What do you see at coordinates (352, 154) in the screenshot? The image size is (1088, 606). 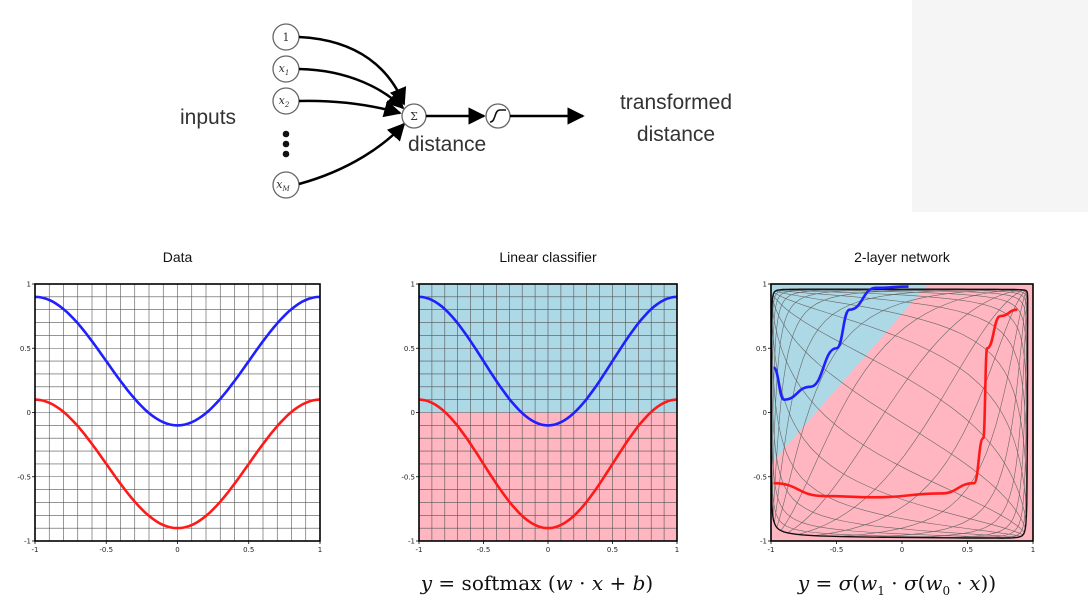 I see `edge-xM` at bounding box center [352, 154].